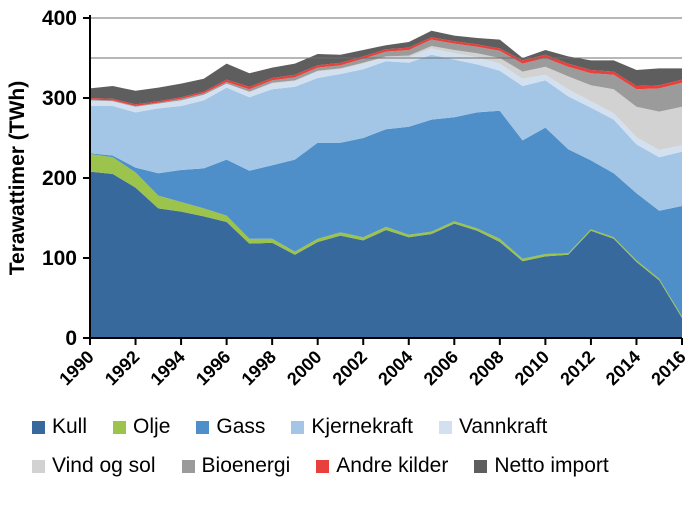 This screenshot has height=505, width=700. I want to click on area-bioenergi, so click(386, 75).